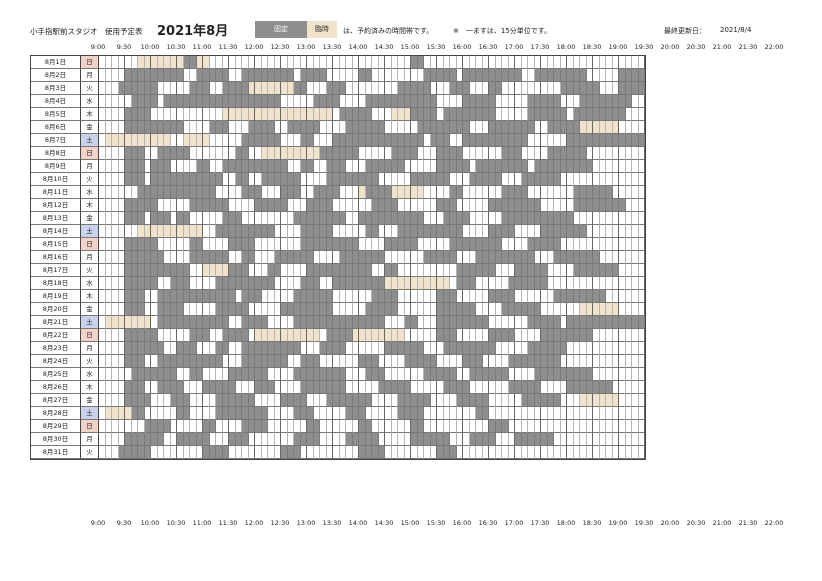 The width and height of the screenshot is (822, 581). What do you see at coordinates (670, 47) in the screenshot?
I see `time-label: 20:00` at bounding box center [670, 47].